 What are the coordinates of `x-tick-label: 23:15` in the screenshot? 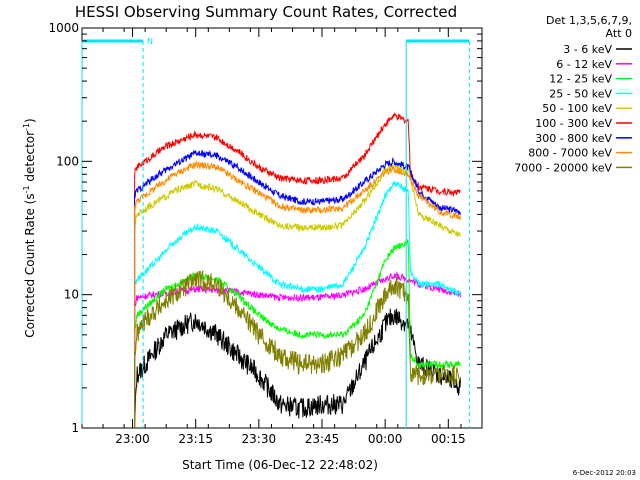 It's located at (195, 439).